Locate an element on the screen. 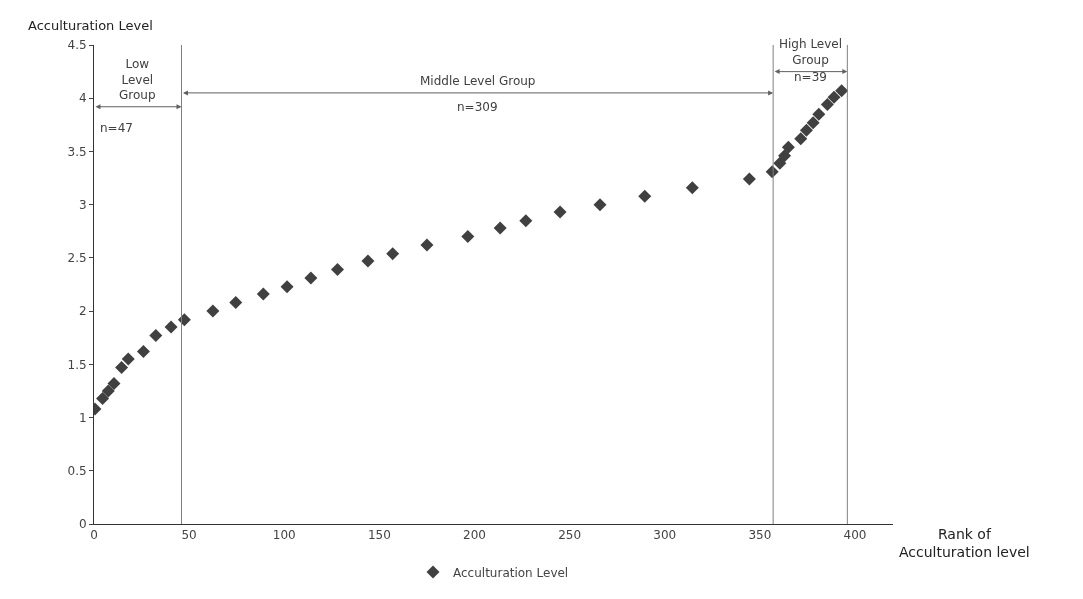  y-tick-label: 4.5 is located at coordinates (77, 45).